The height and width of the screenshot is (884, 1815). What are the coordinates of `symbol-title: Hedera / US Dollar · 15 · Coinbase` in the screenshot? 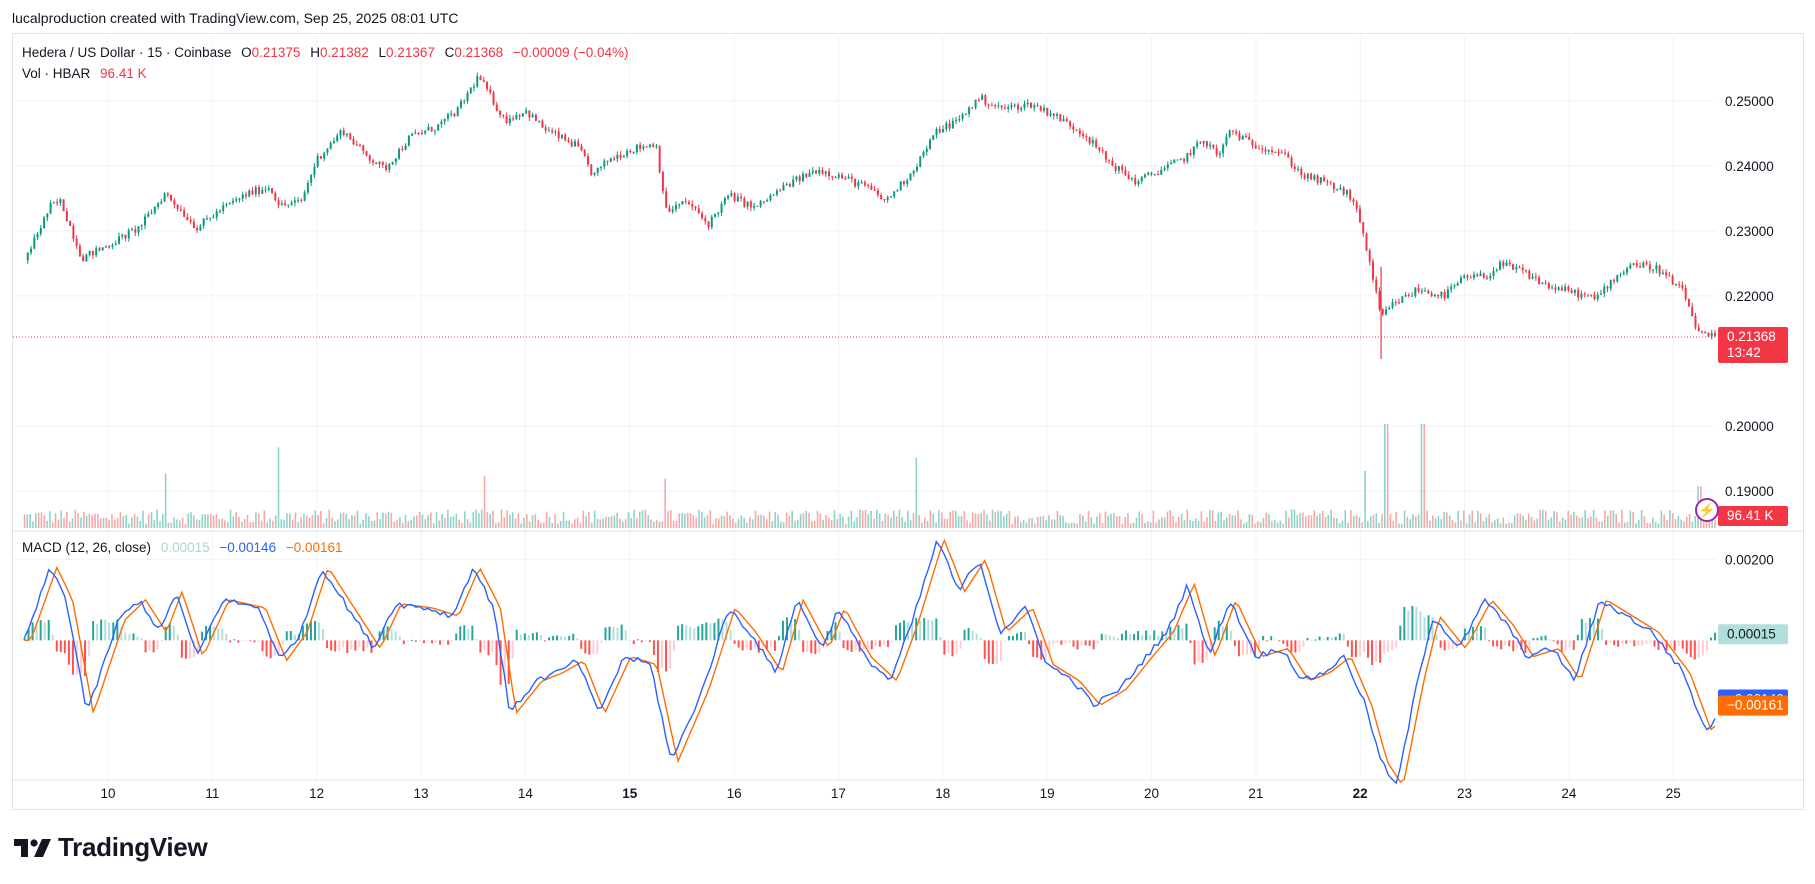 It's located at (127, 52).